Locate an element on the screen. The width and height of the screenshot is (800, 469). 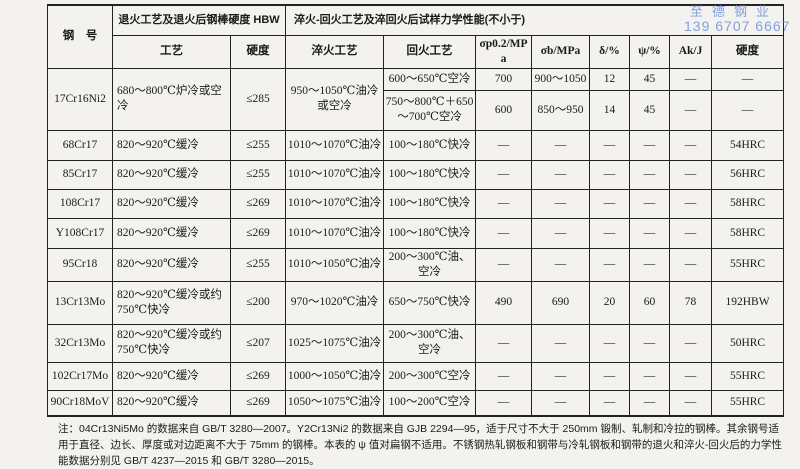
temper-process: 100～200℃空冷 is located at coordinates (430, 403).